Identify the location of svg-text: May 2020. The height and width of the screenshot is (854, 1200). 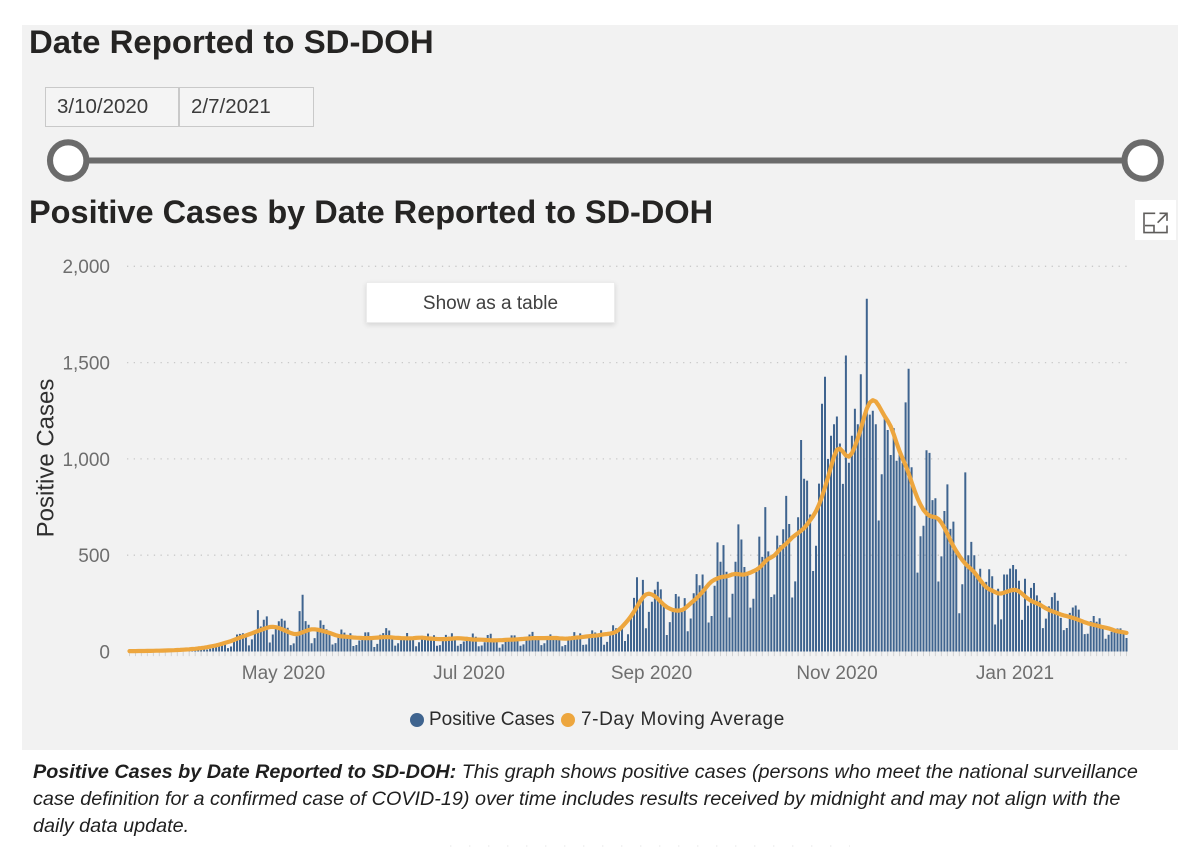
(283, 673).